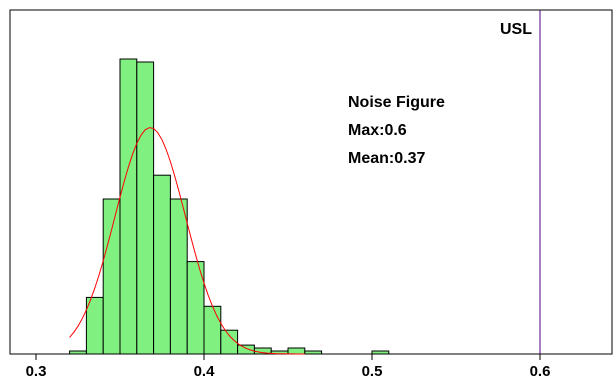  What do you see at coordinates (386, 158) in the screenshot?
I see `annotation-mean: Mean:0.37` at bounding box center [386, 158].